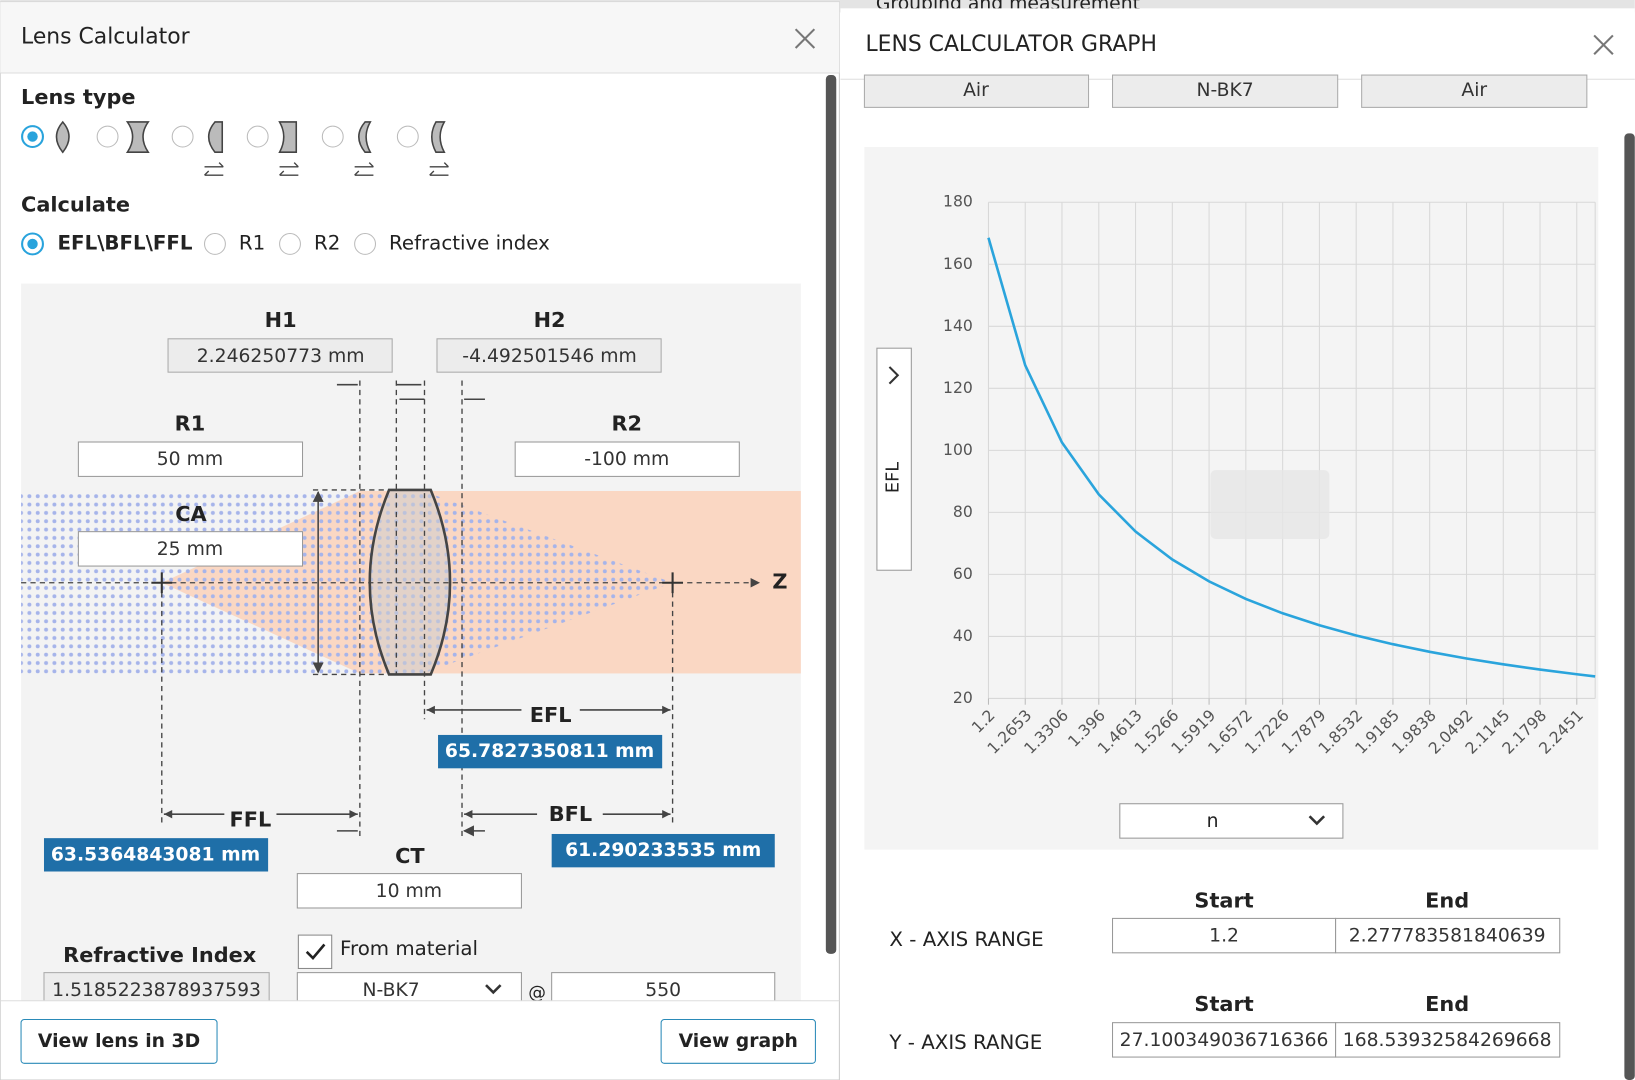 This screenshot has width=1635, height=1080. I want to click on flip-icon, so click(326, 169).